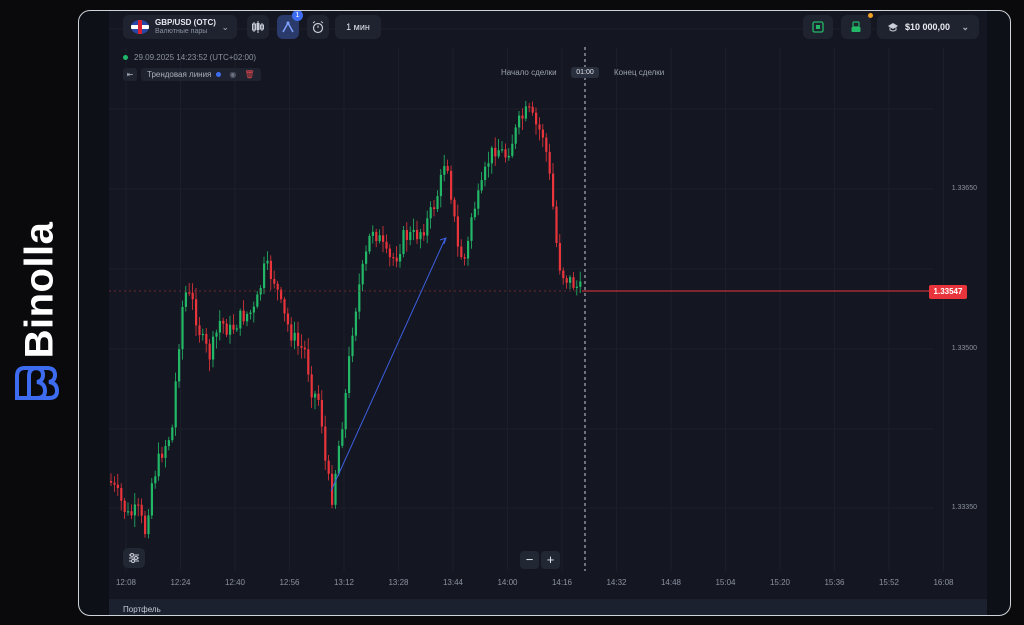  What do you see at coordinates (616, 582) in the screenshot?
I see `time-tick: 14:32` at bounding box center [616, 582].